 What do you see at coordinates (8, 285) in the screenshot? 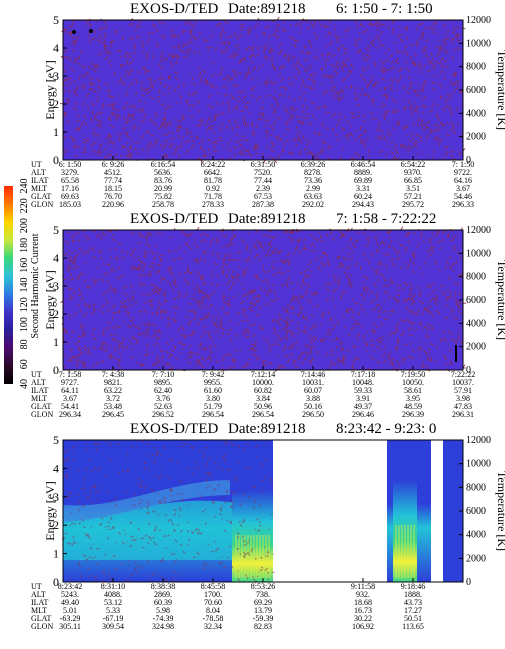
I see `colorbar-gradient` at bounding box center [8, 285].